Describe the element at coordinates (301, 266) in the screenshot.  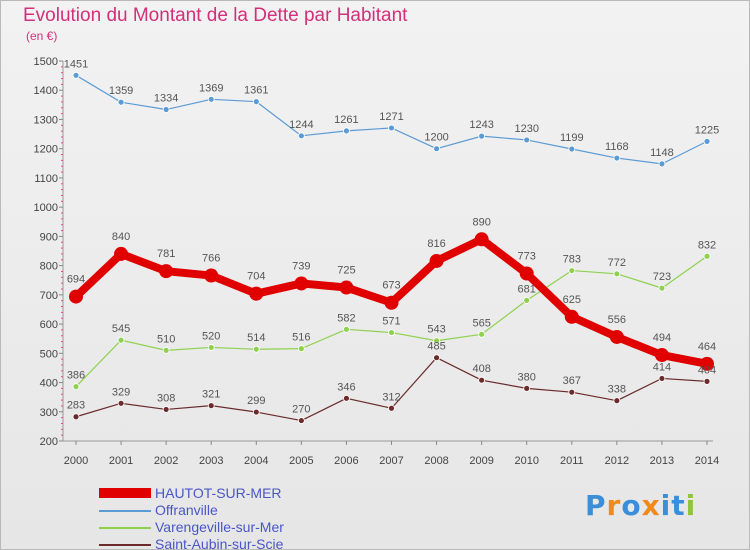
I see `data-label-hautot: 739` at that location.